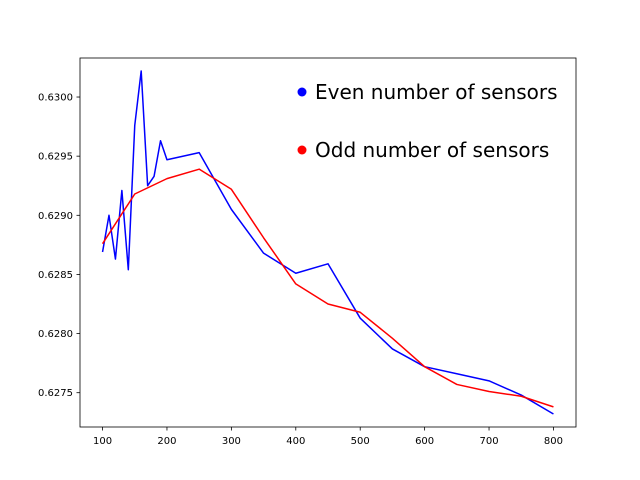  I want to click on x-tick-label: 100, so click(102, 441).